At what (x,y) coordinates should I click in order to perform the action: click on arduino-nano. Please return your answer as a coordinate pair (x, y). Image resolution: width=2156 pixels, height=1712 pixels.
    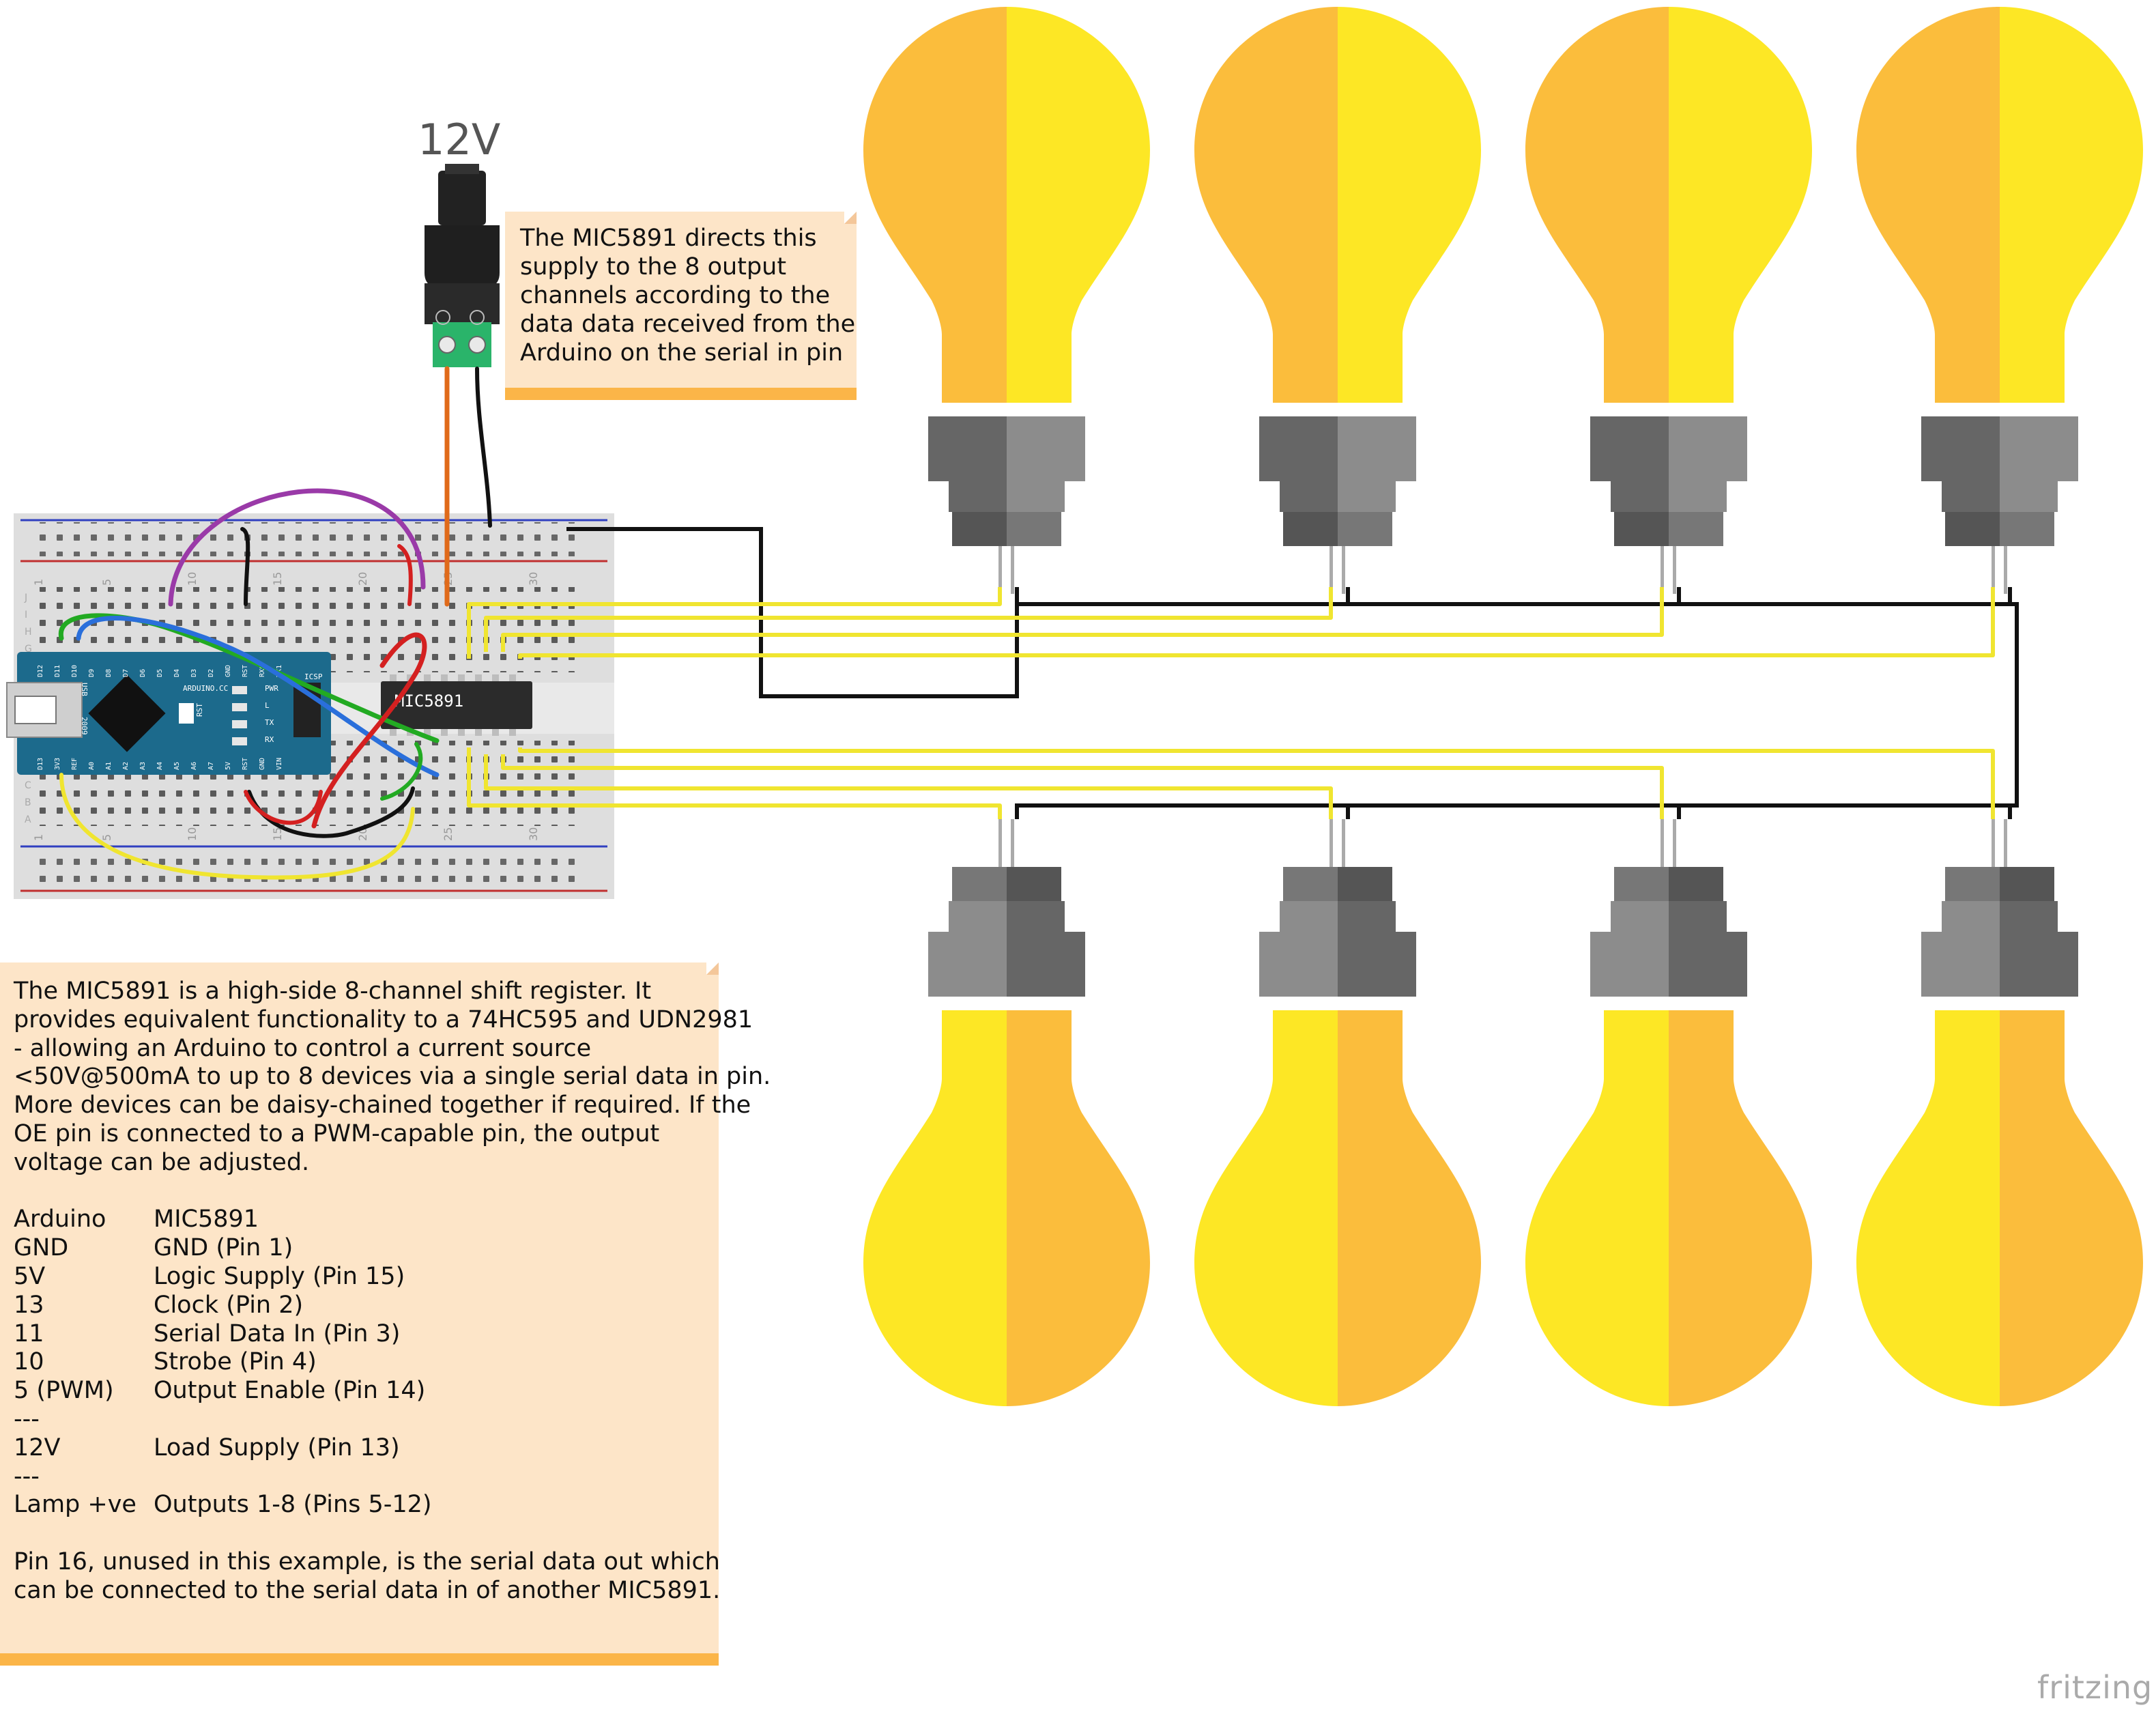
    Looking at the image, I should click on (168, 713).